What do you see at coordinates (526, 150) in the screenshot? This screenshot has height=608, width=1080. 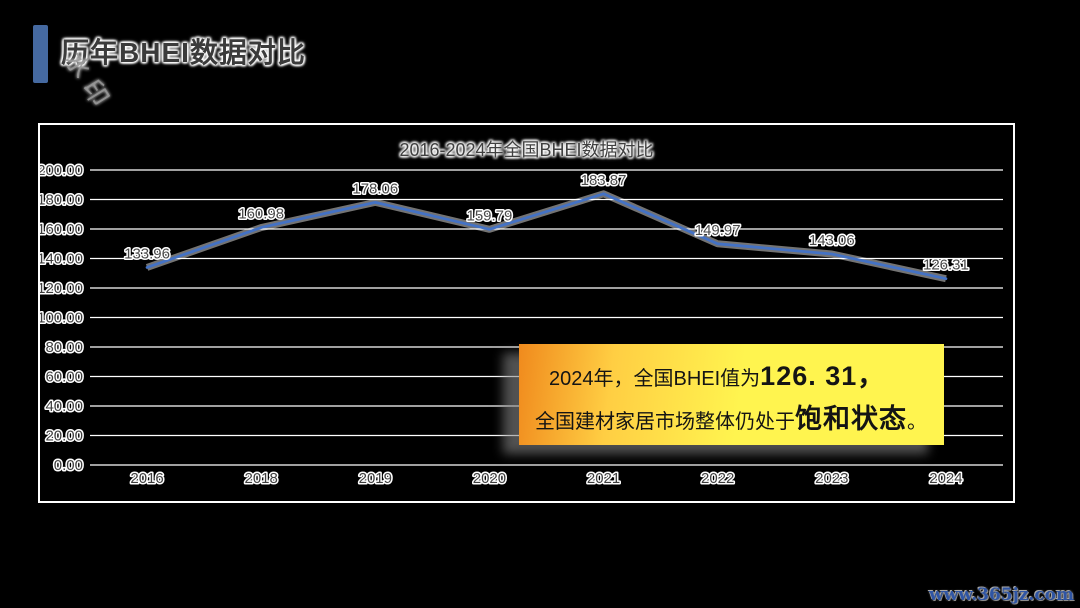 I see `chart-title: 2016-2024年全国BHEI数据对比` at bounding box center [526, 150].